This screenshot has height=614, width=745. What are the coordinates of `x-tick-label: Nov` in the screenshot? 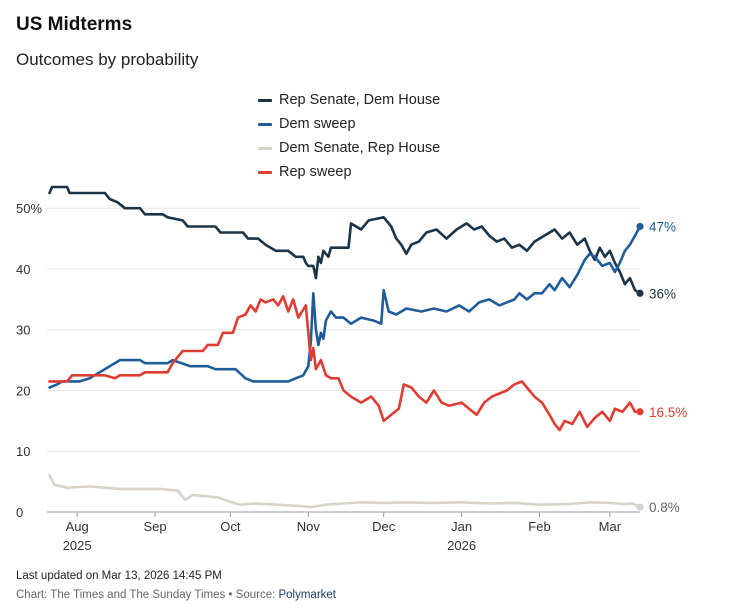 It's located at (309, 526).